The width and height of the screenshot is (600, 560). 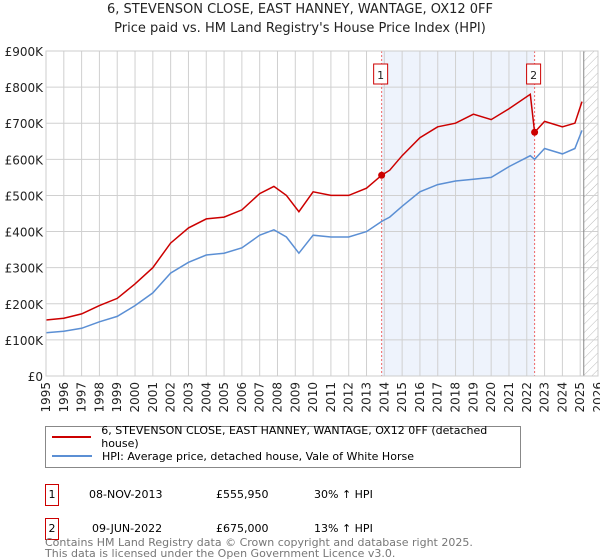 What do you see at coordinates (509, 397) in the screenshot?
I see `x-tick-label: 2021` at bounding box center [509, 397].